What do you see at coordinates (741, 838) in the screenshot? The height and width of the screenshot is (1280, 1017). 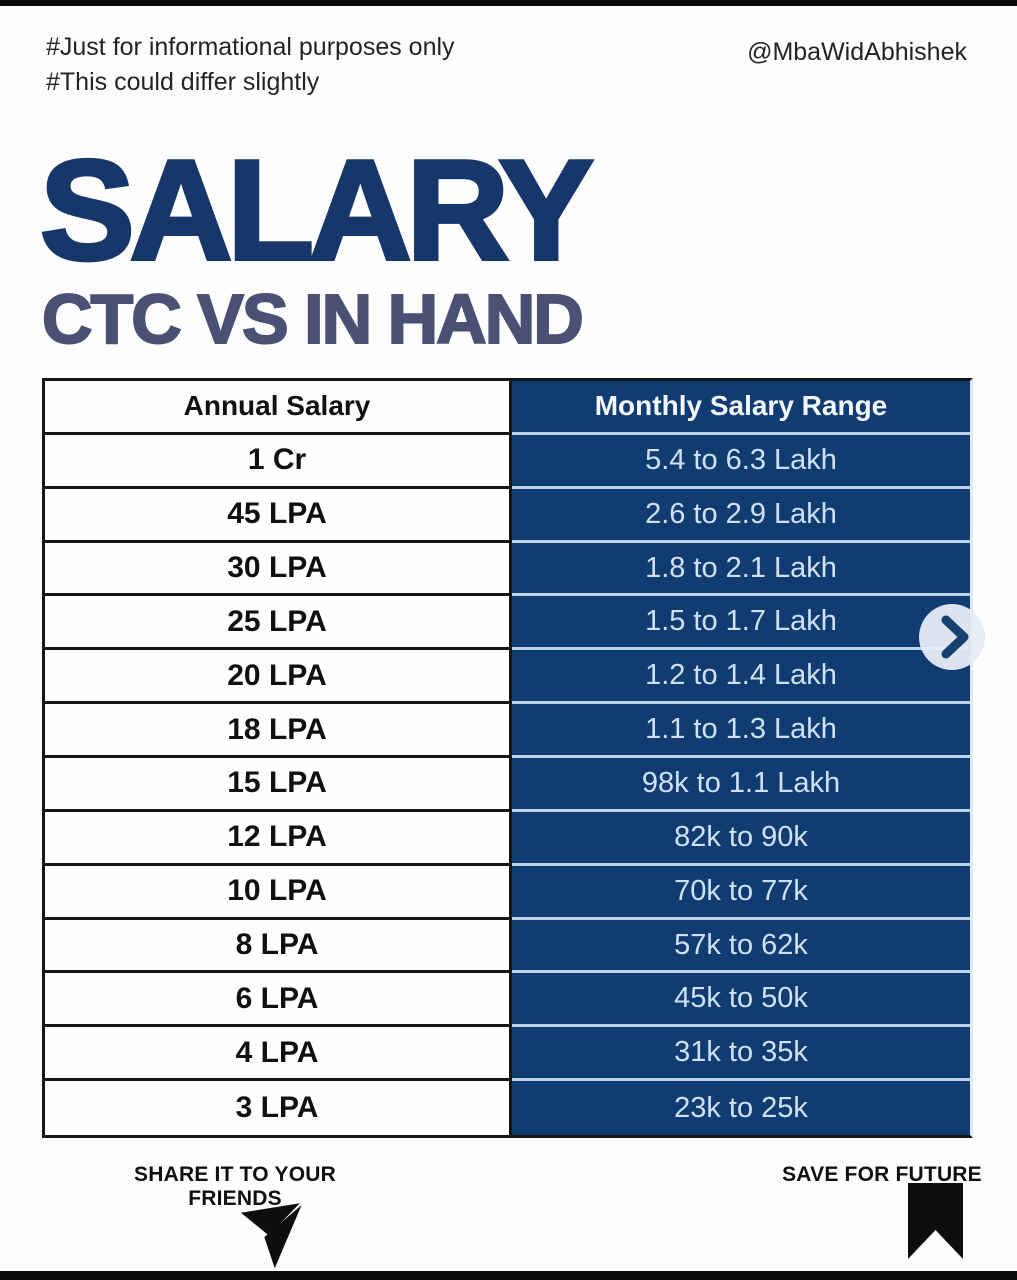 I see `monthly-range-cell: 82k to 90k` at bounding box center [741, 838].